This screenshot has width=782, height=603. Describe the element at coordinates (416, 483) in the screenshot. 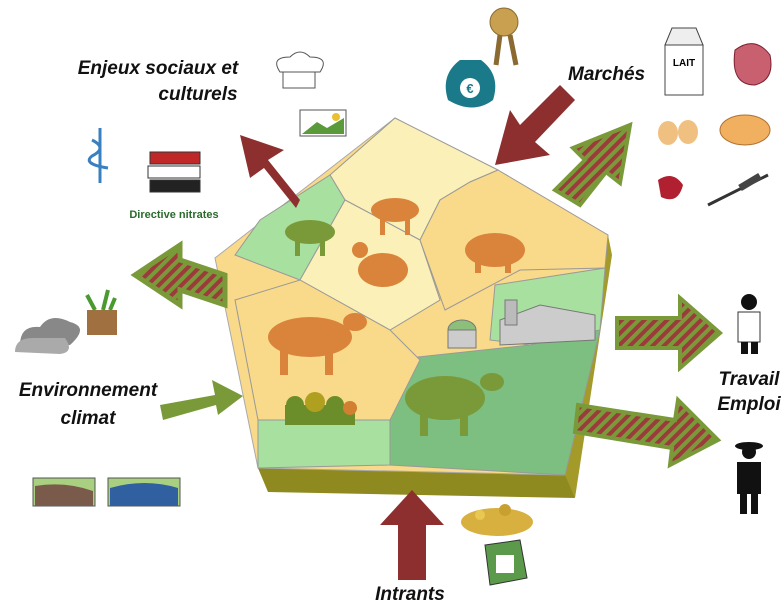

I see `plate-front` at that location.